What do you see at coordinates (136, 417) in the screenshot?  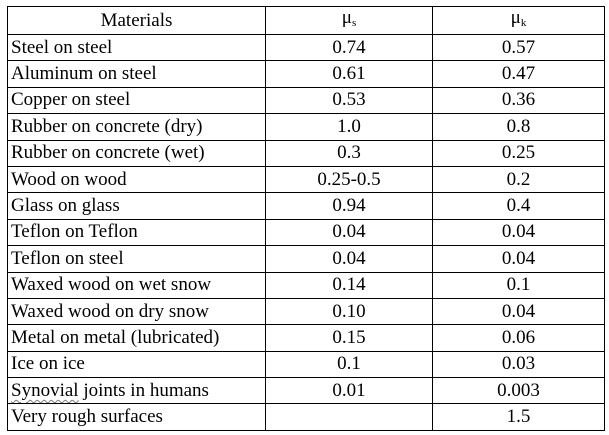 I see `material-cell: Very rough surfaces` at bounding box center [136, 417].